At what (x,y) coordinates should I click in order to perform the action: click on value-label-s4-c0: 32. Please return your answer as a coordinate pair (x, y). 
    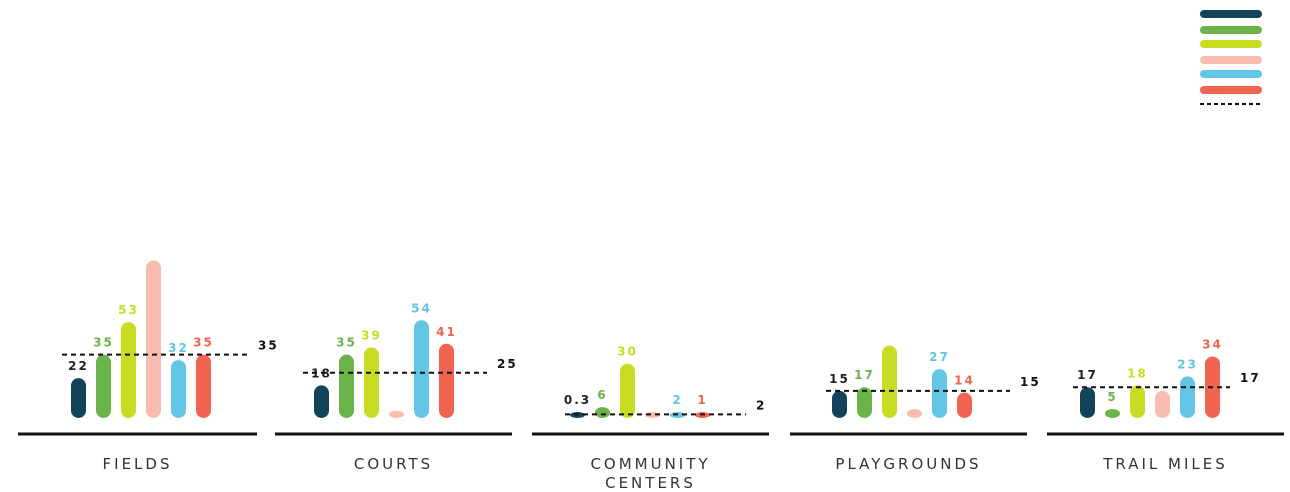
    Looking at the image, I should click on (178, 348).